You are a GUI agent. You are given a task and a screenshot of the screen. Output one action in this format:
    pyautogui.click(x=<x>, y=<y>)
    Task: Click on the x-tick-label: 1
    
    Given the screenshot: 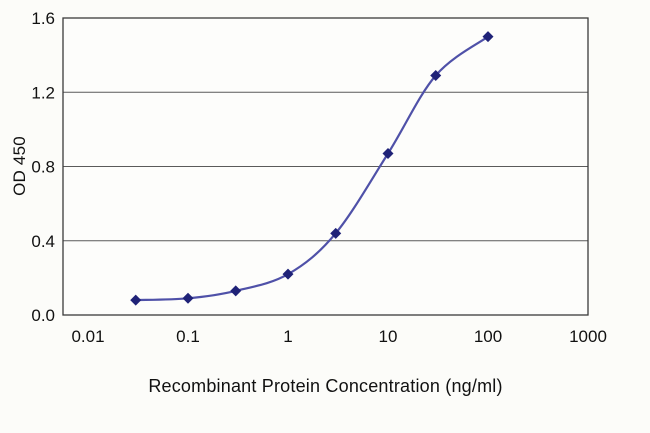 What is the action you would take?
    pyautogui.click(x=287, y=336)
    